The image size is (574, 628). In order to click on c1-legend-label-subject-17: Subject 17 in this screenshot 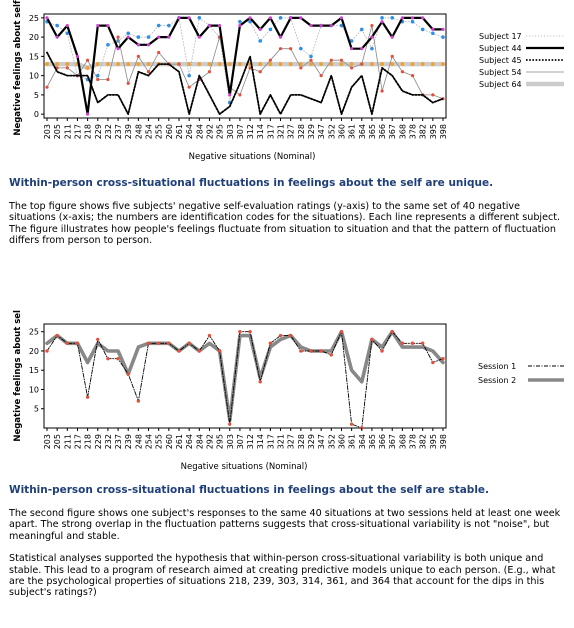, I will do `click(500, 36)`.